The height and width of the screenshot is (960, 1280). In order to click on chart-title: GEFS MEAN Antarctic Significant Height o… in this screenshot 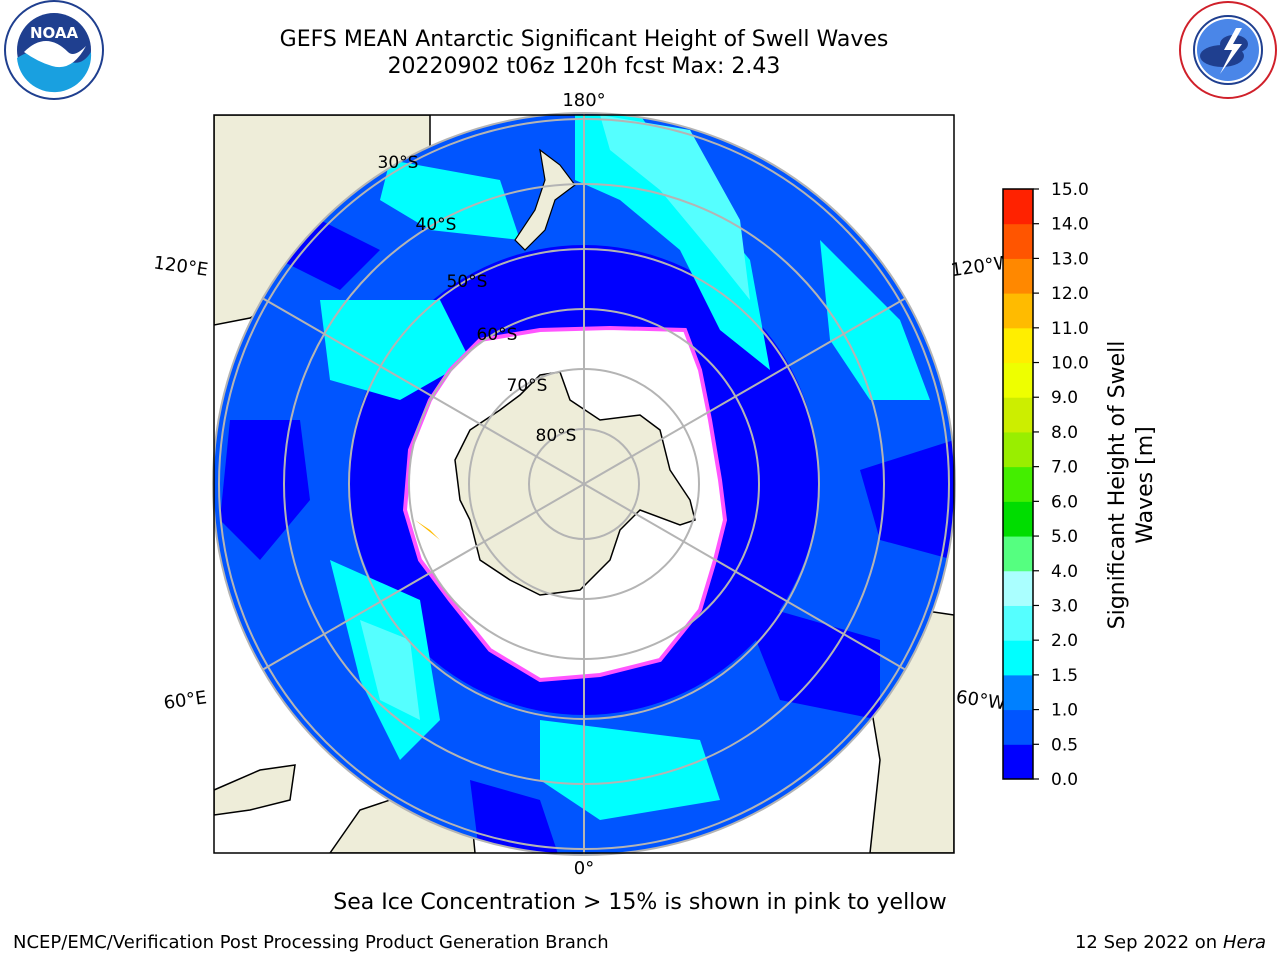, I will do `click(584, 39)`.